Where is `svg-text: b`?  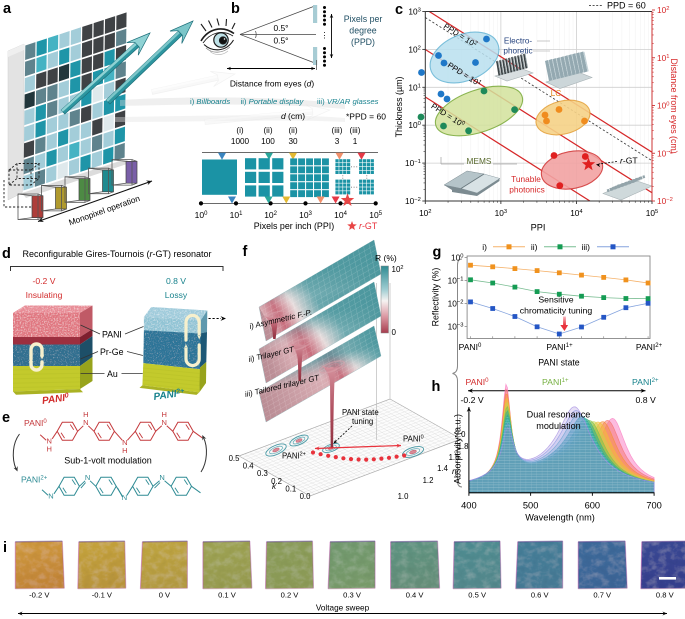
svg-text: b is located at coordinates (235, 9).